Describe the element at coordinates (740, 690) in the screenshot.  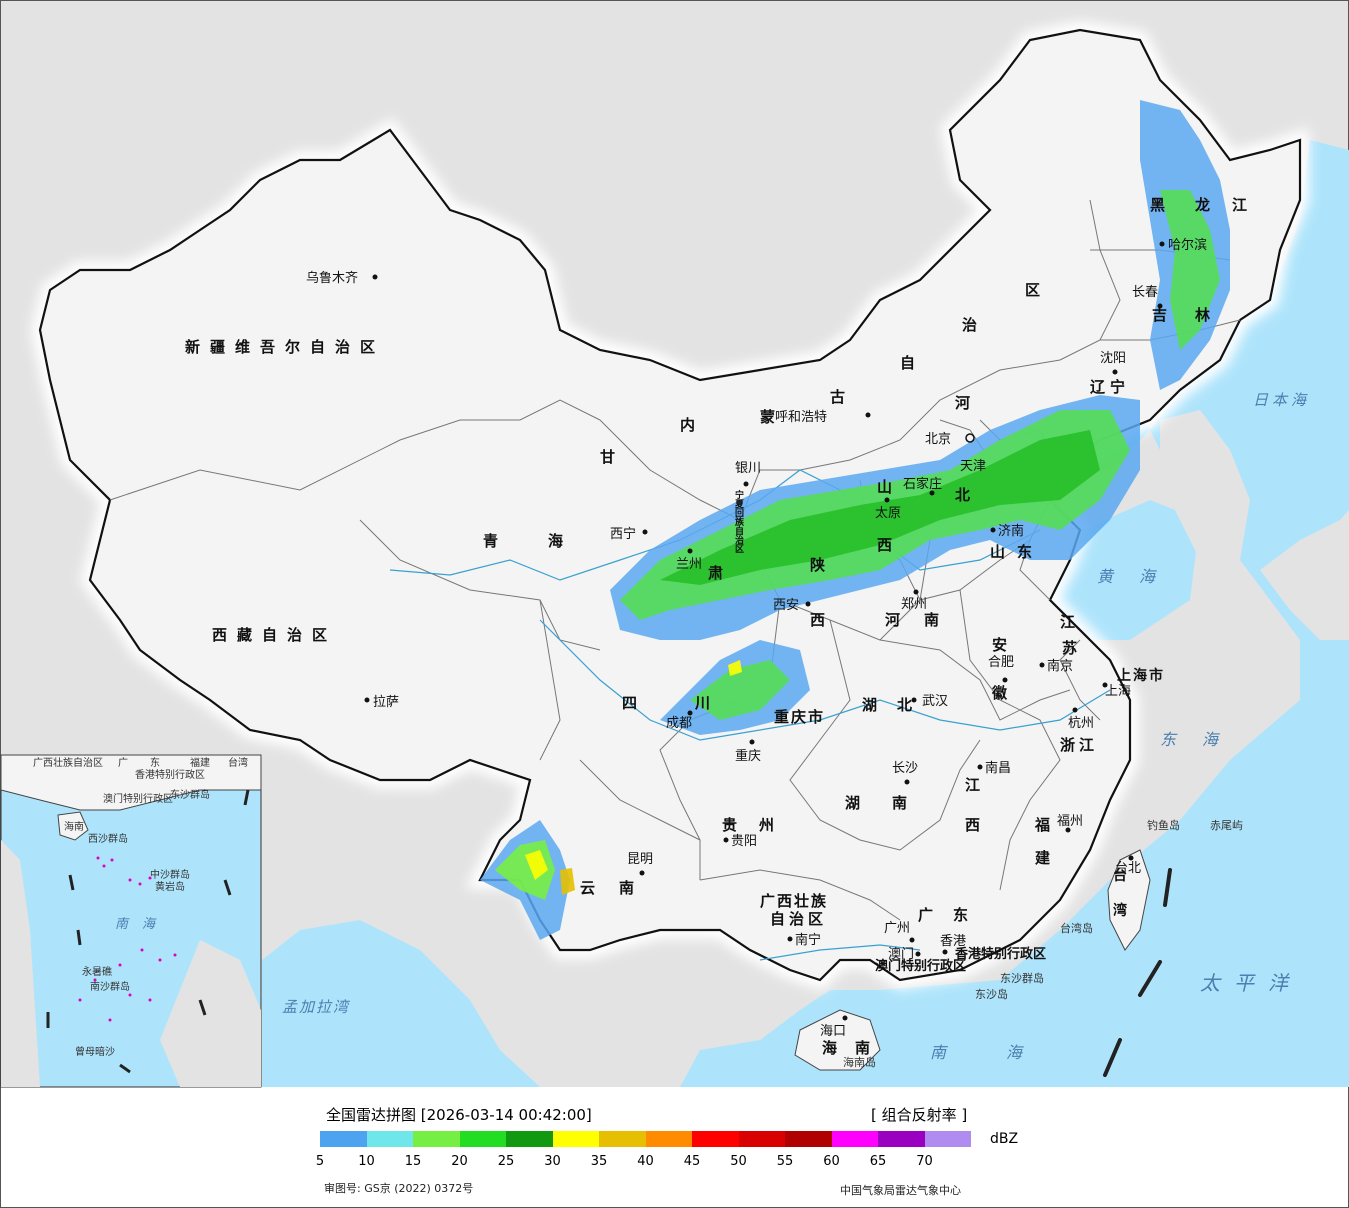
I see `echo-sichuan-core` at that location.